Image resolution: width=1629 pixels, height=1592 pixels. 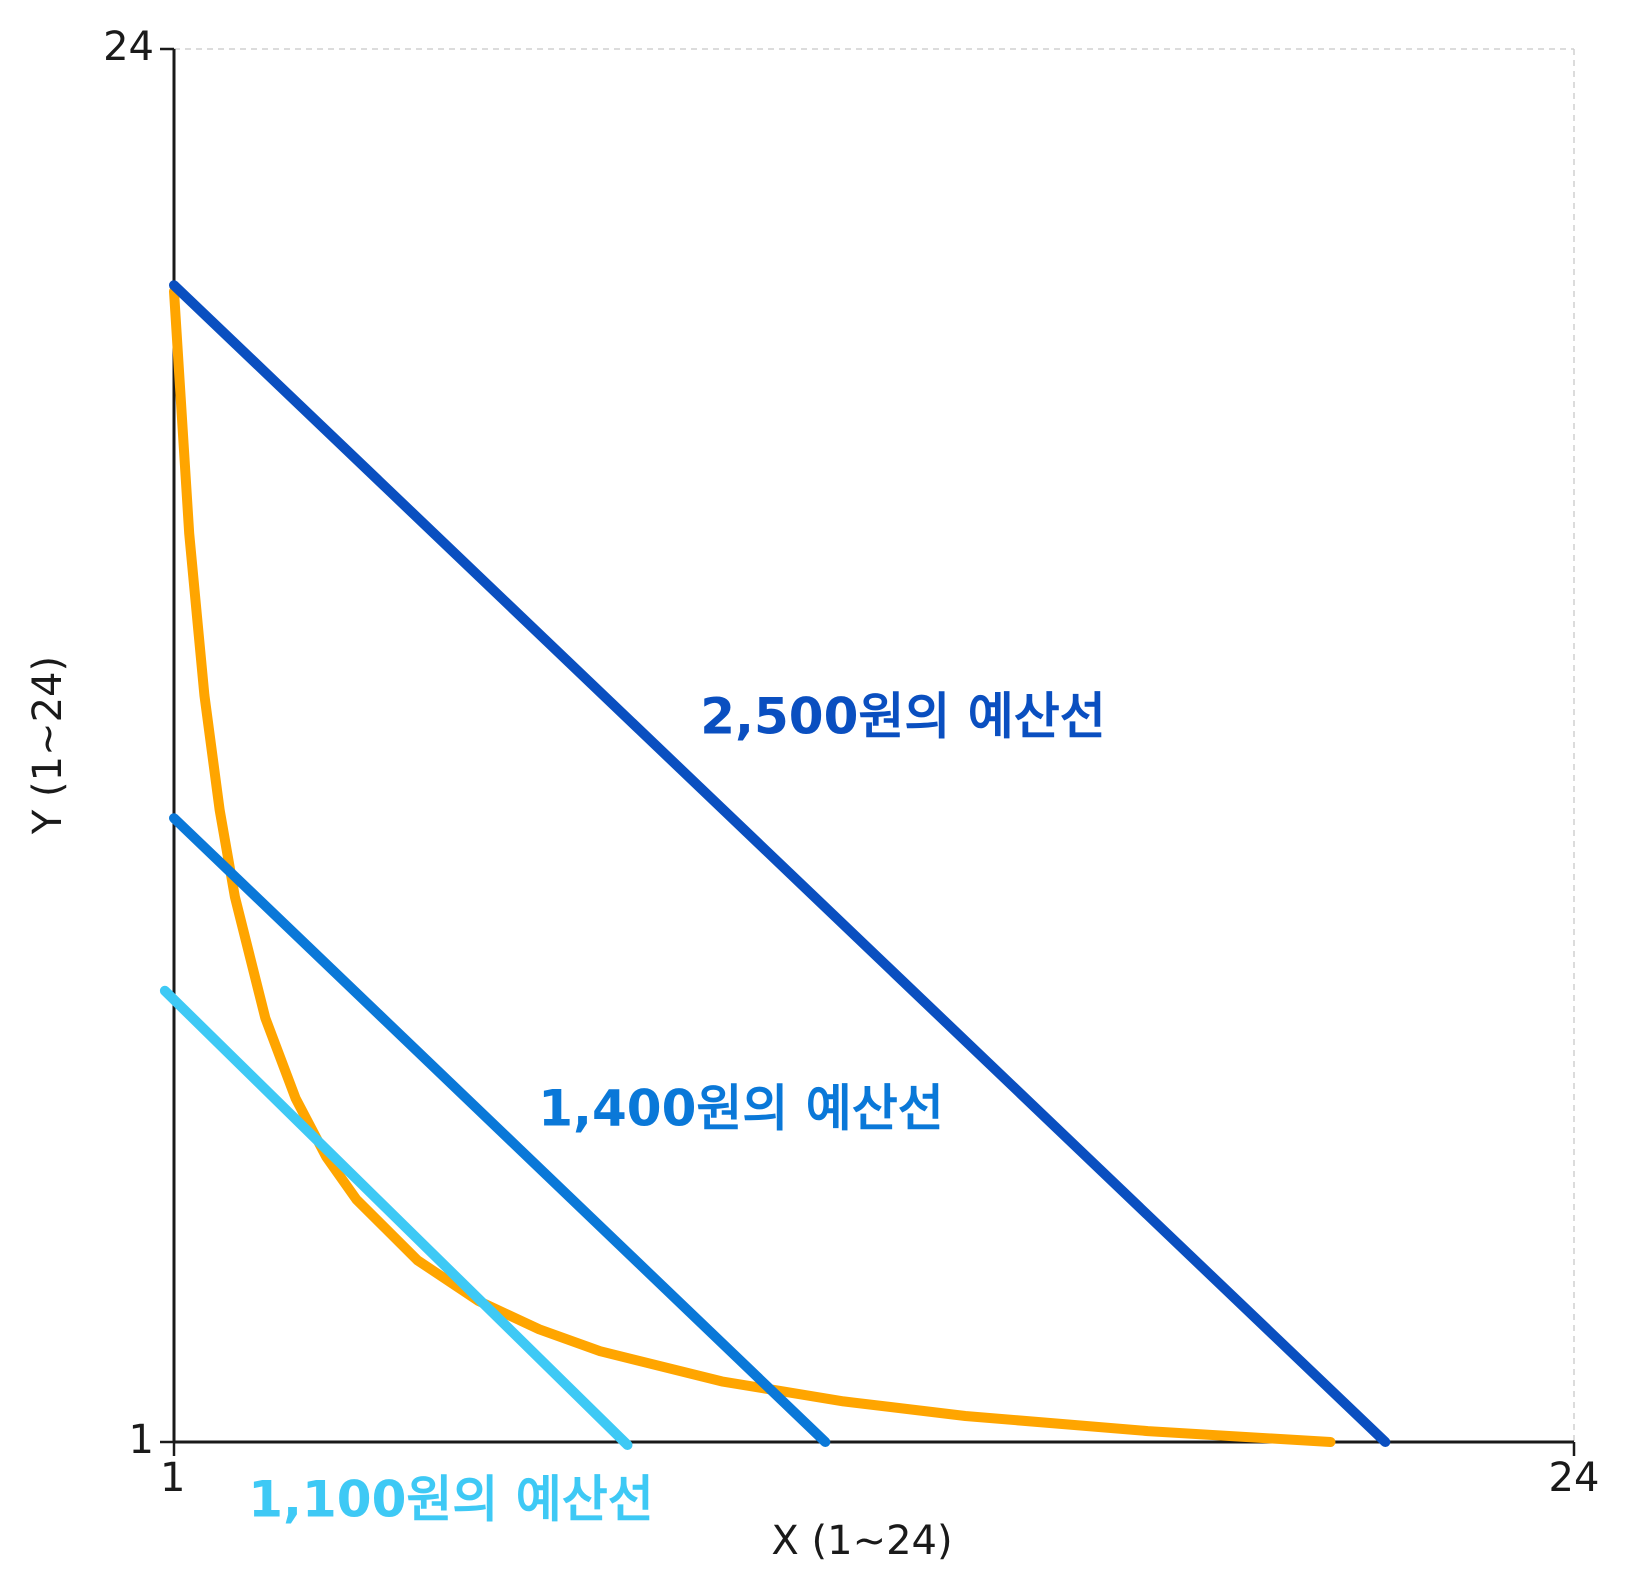 I want to click on y-tick-label: 24, so click(x=128, y=47).